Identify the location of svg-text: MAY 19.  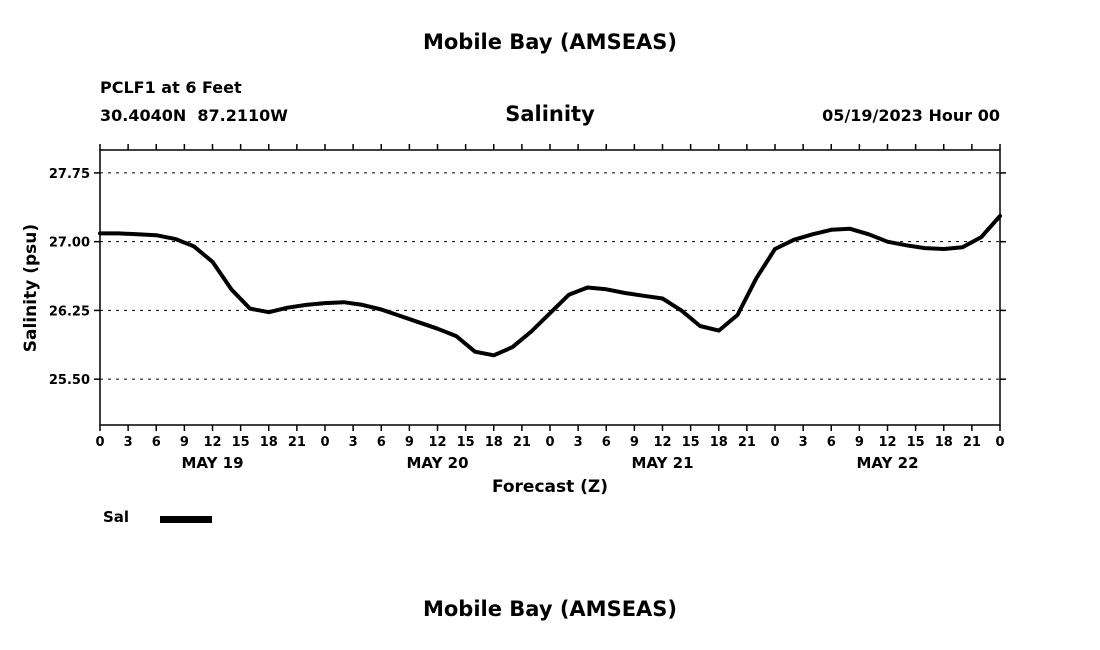
(212, 463).